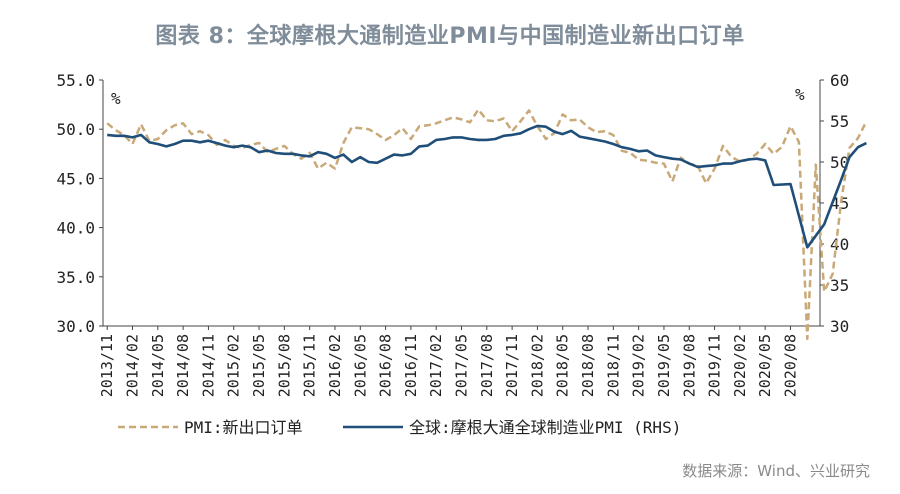  Describe the element at coordinates (664, 365) in the screenshot. I see `x-tick-label: 2019/05` at that location.